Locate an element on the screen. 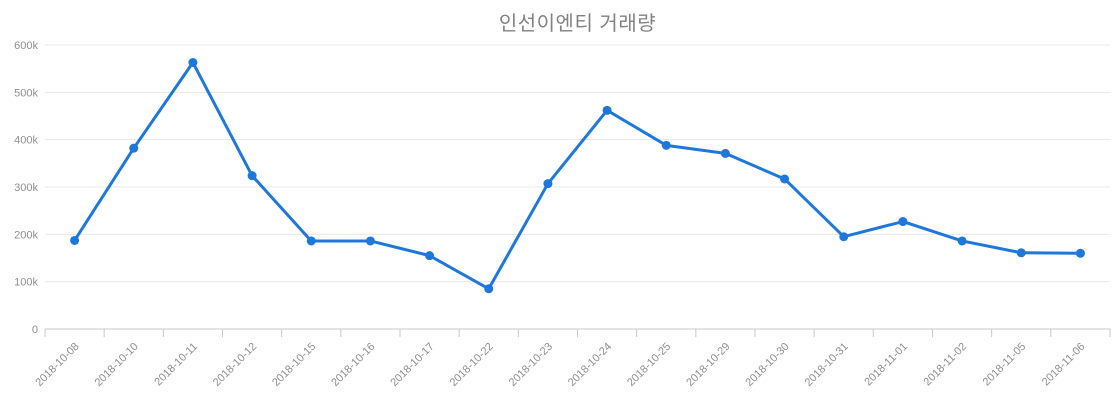 The height and width of the screenshot is (400, 1120). x-axis-label: 2018-10-31 is located at coordinates (827, 365).